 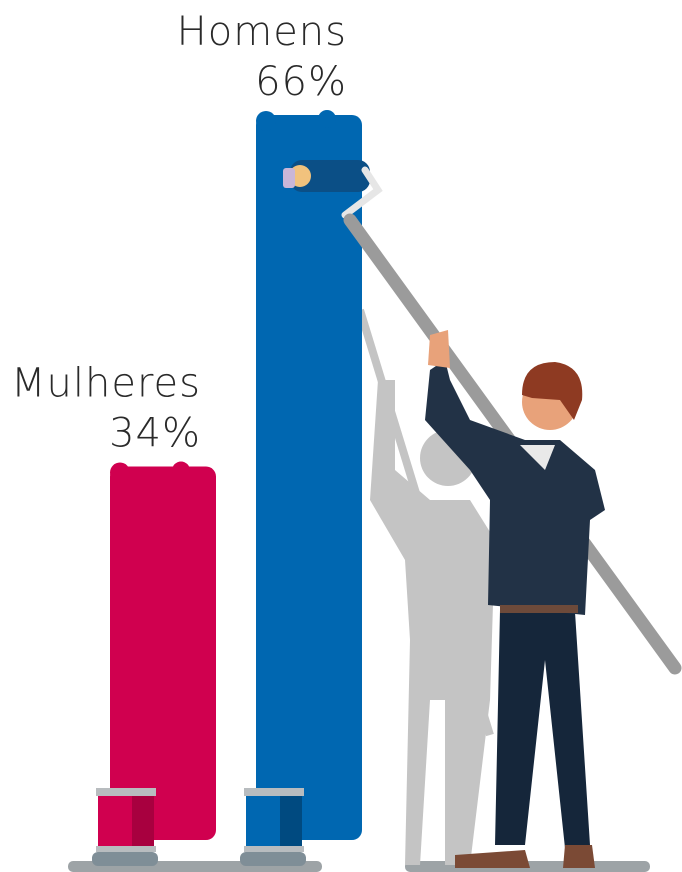 I want to click on value-label: 66%, so click(x=301, y=82).